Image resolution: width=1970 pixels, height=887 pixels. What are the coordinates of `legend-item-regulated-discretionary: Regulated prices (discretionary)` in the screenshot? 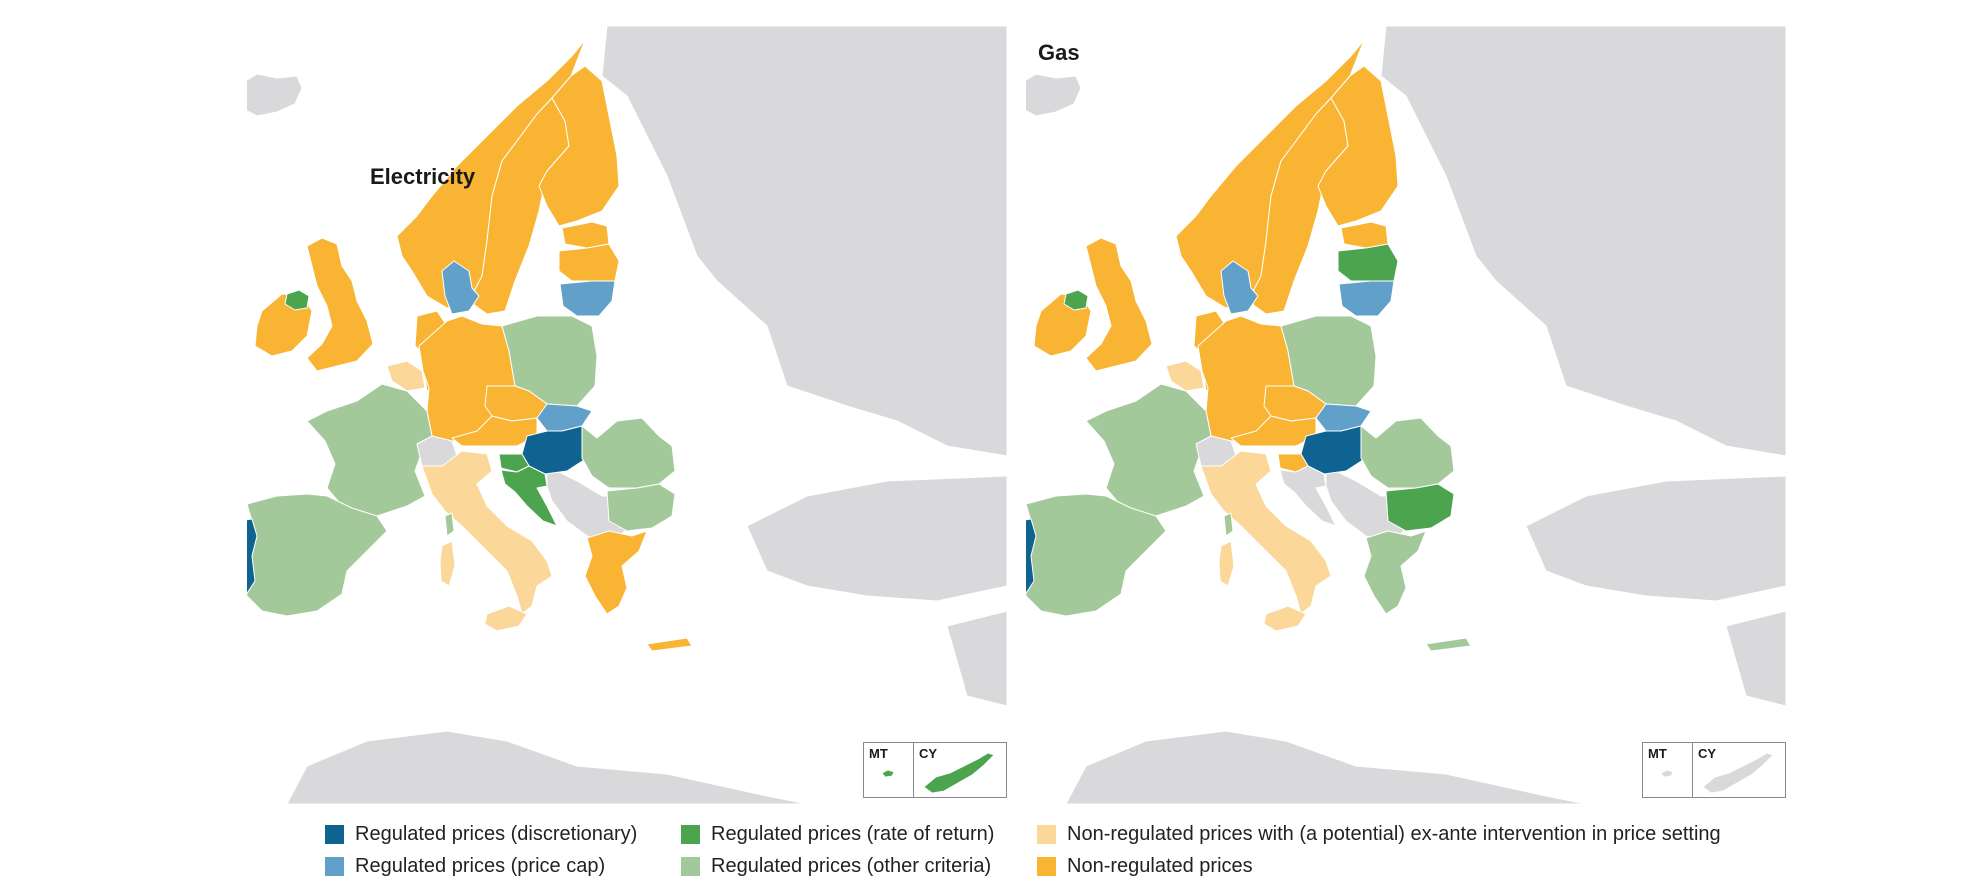 It's located at (481, 834).